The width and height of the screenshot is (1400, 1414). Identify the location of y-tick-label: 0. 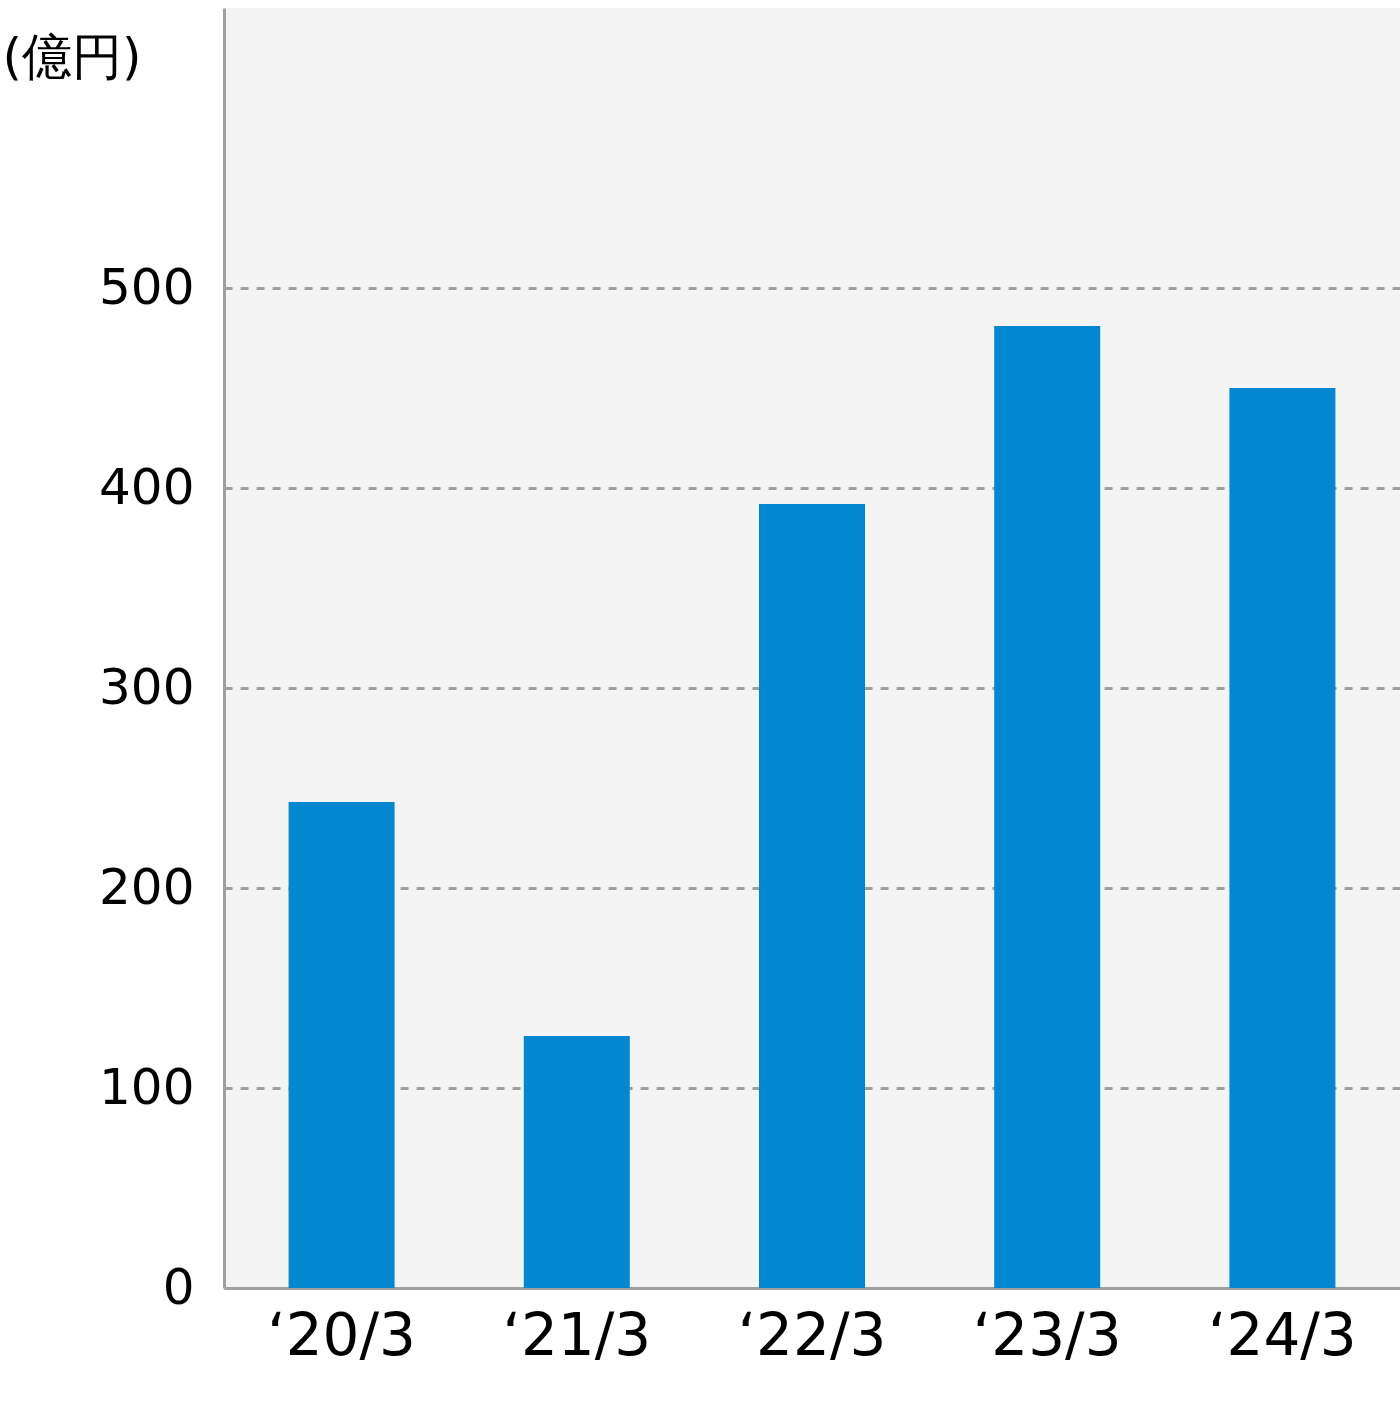
(178, 1286).